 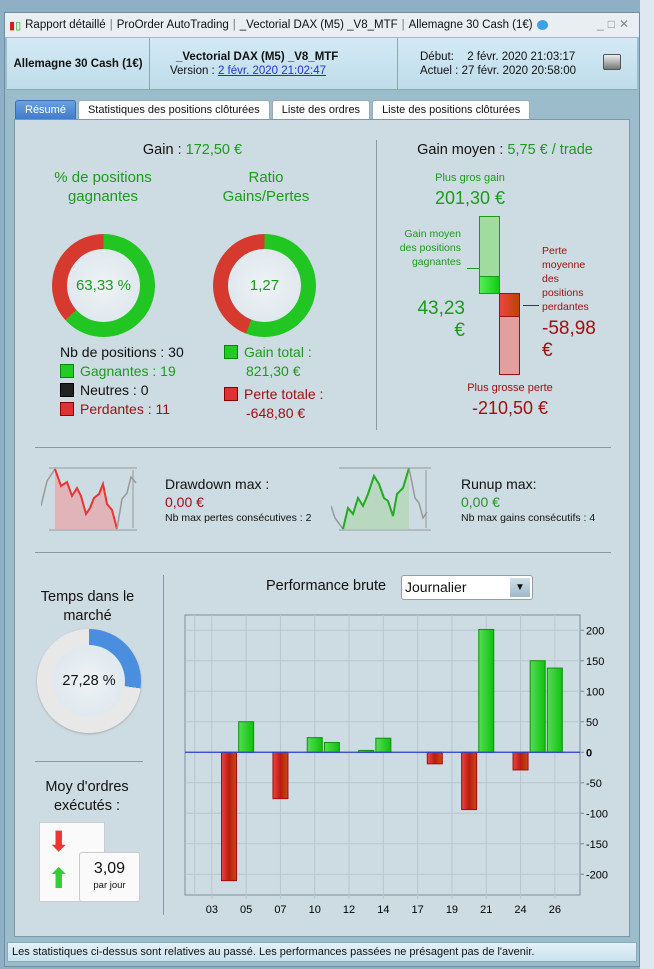 I want to click on x-tick-label: 14, so click(x=383, y=910).